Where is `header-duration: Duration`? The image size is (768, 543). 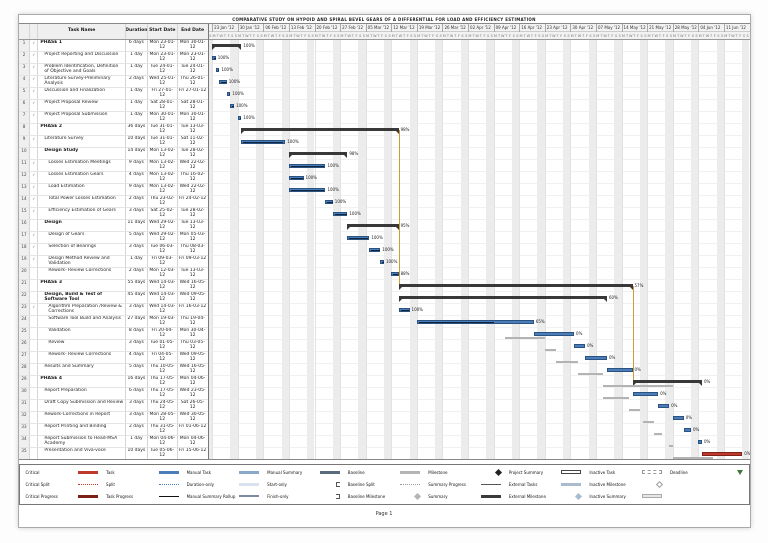
header-duration: Duration is located at coordinates (137, 31).